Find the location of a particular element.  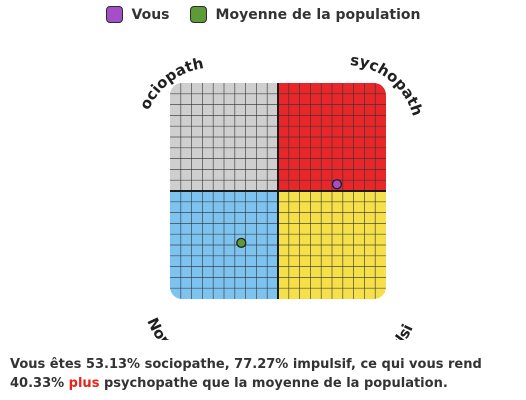

data-point-you is located at coordinates (337, 184).